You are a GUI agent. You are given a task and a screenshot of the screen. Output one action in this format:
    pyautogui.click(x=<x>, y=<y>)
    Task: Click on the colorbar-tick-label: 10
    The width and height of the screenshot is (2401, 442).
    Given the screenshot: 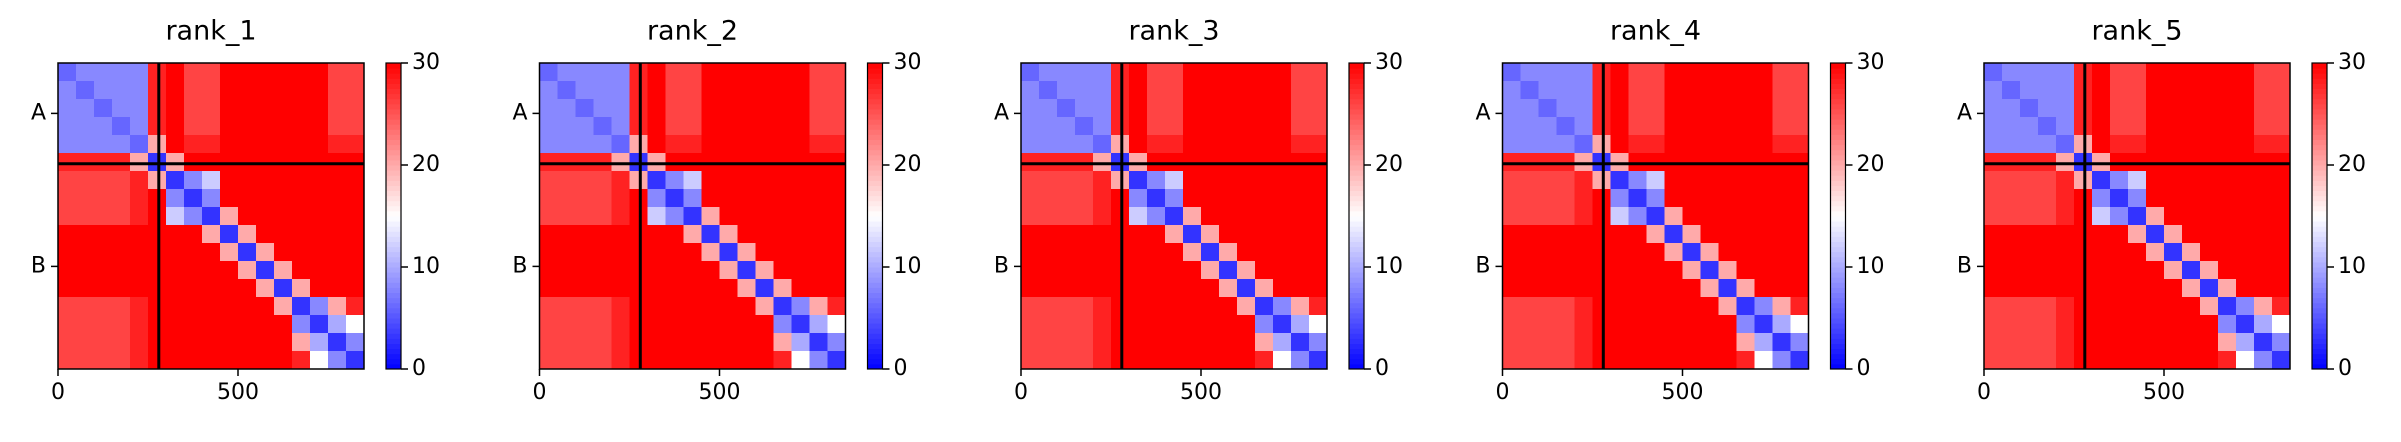 What is the action you would take?
    pyautogui.click(x=426, y=266)
    